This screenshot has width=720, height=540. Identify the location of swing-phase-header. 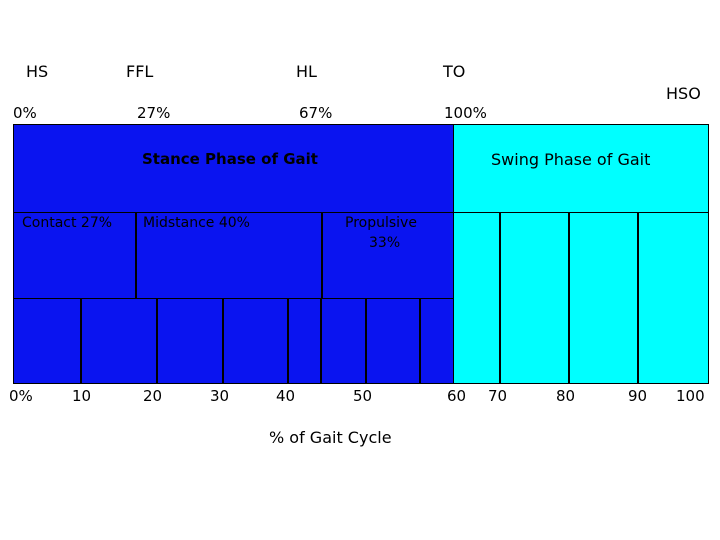
(581, 169).